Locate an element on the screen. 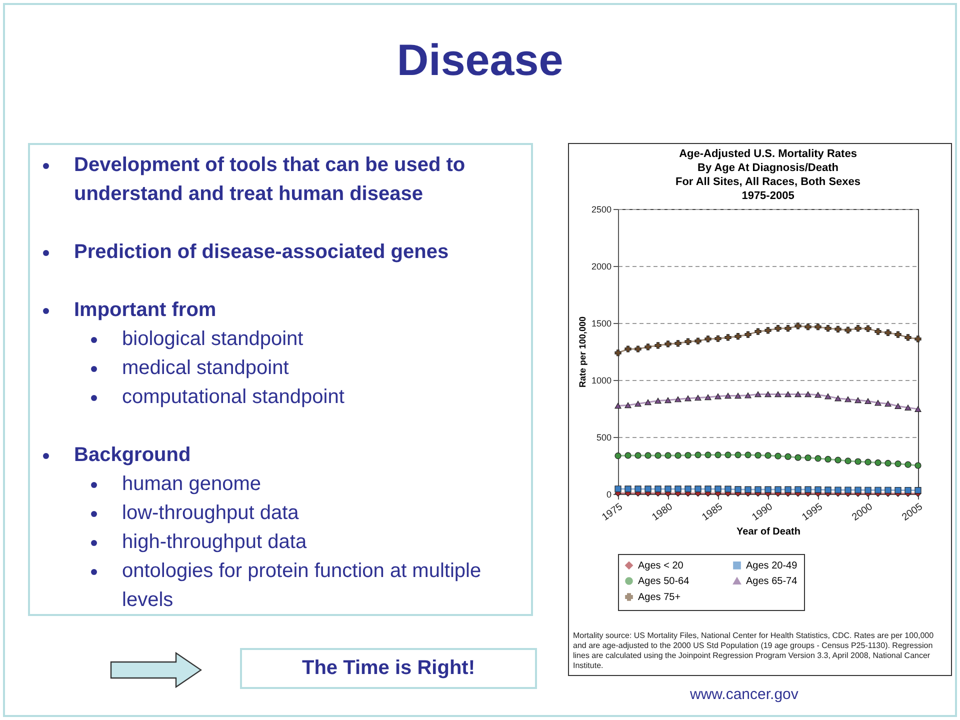 The height and width of the screenshot is (720, 960). text: computational standpoint is located at coordinates (234, 397).